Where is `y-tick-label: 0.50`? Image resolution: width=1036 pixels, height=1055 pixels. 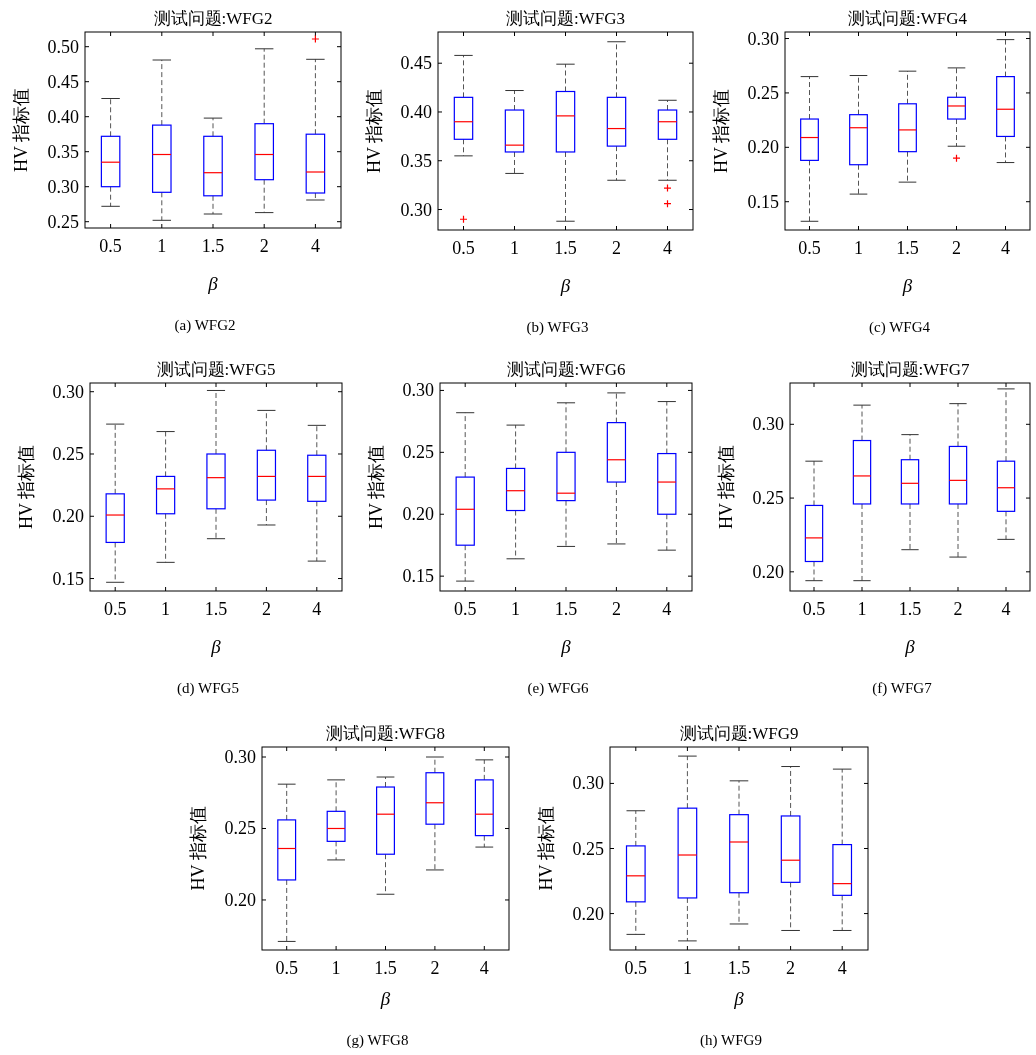
y-tick-label: 0.50 is located at coordinates (63, 46).